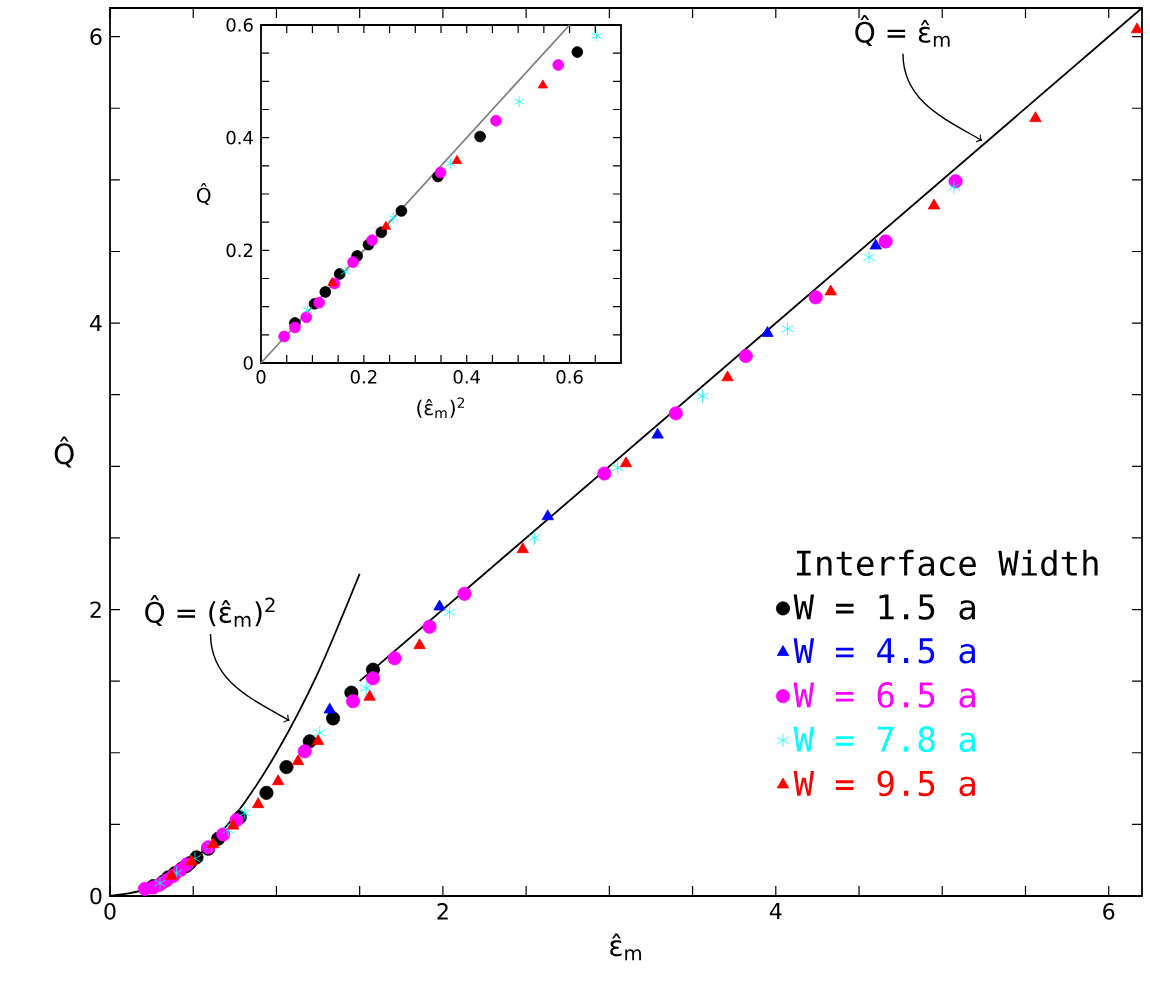 The height and width of the screenshot is (986, 1150). I want to click on y-tick-label: 0.4, so click(239, 137).